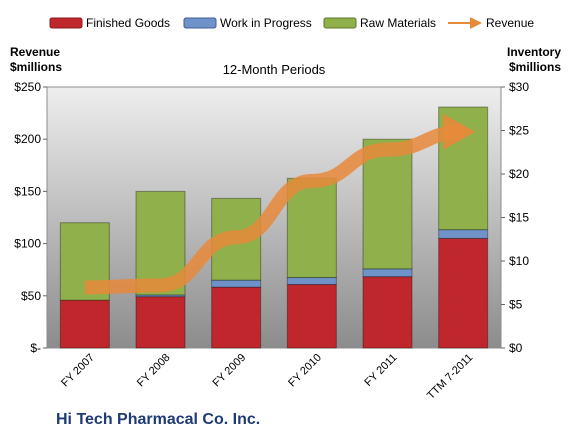  Describe the element at coordinates (78, 371) in the screenshot. I see `x-tick-label: FY 2007` at that location.